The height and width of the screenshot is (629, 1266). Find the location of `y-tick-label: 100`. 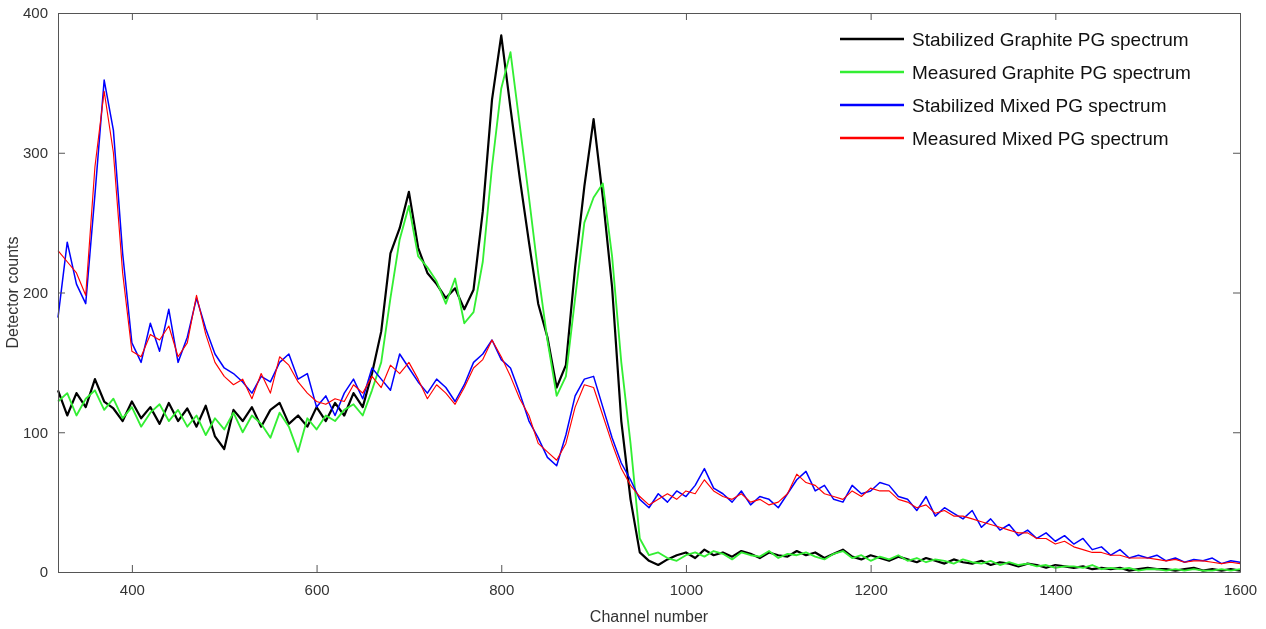

y-tick-label: 100 is located at coordinates (35, 432).